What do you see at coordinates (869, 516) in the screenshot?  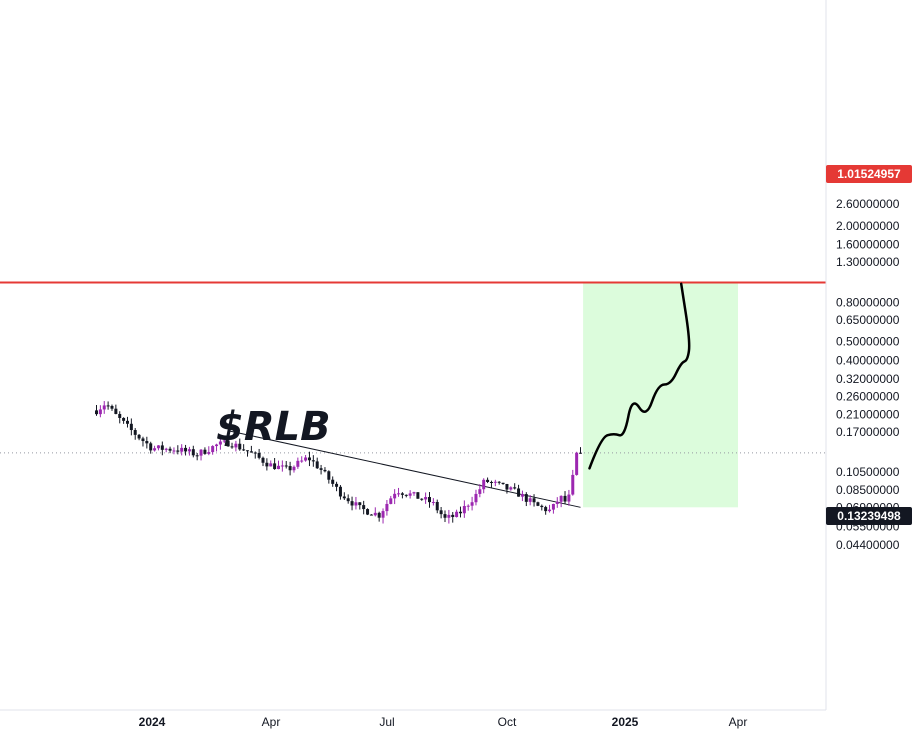 I see `current-price-tag-bg` at bounding box center [869, 516].